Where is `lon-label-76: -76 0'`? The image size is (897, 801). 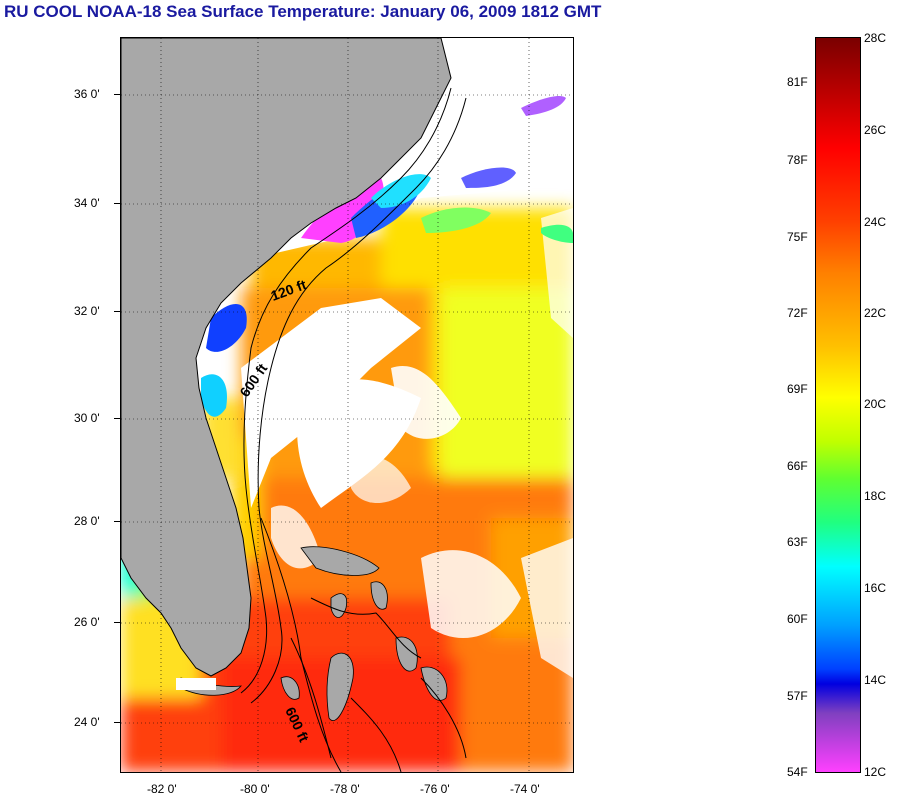
lon-label-76: -76 0' is located at coordinates (435, 789).